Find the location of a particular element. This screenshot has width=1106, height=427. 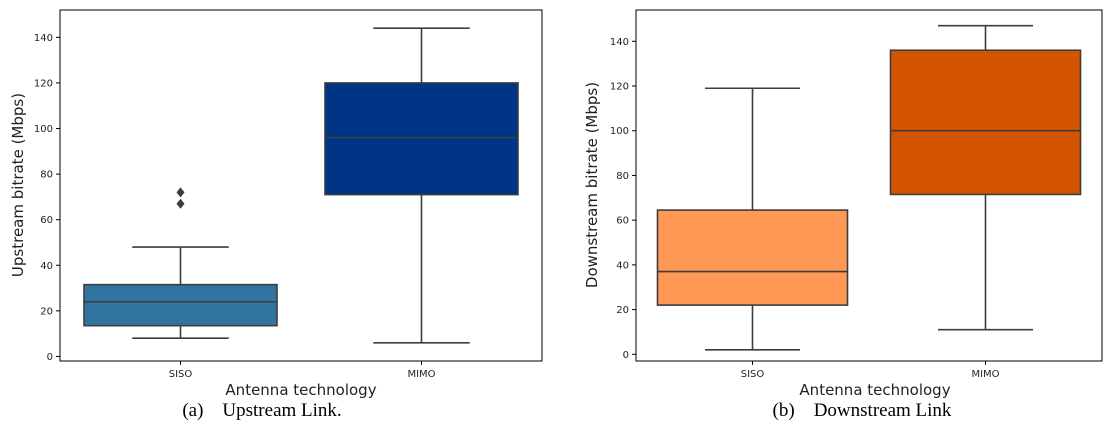

x-axis-label-downstream: Antenna technology is located at coordinates (874, 390).